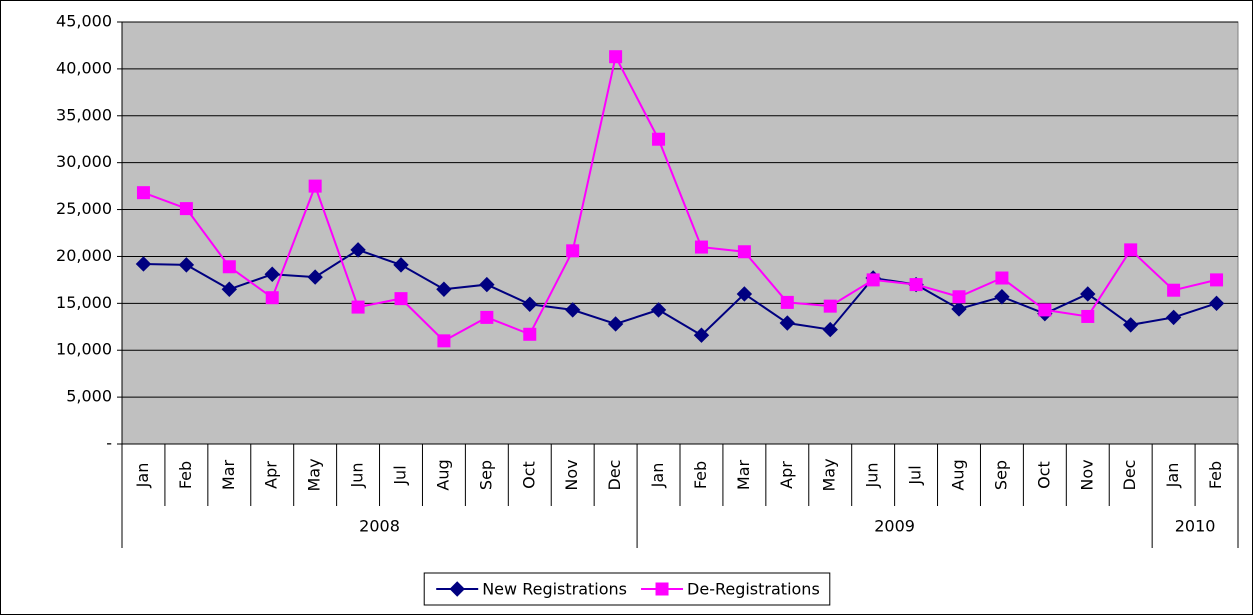  I want to click on y-tick-label: 35,000, so click(84, 114).